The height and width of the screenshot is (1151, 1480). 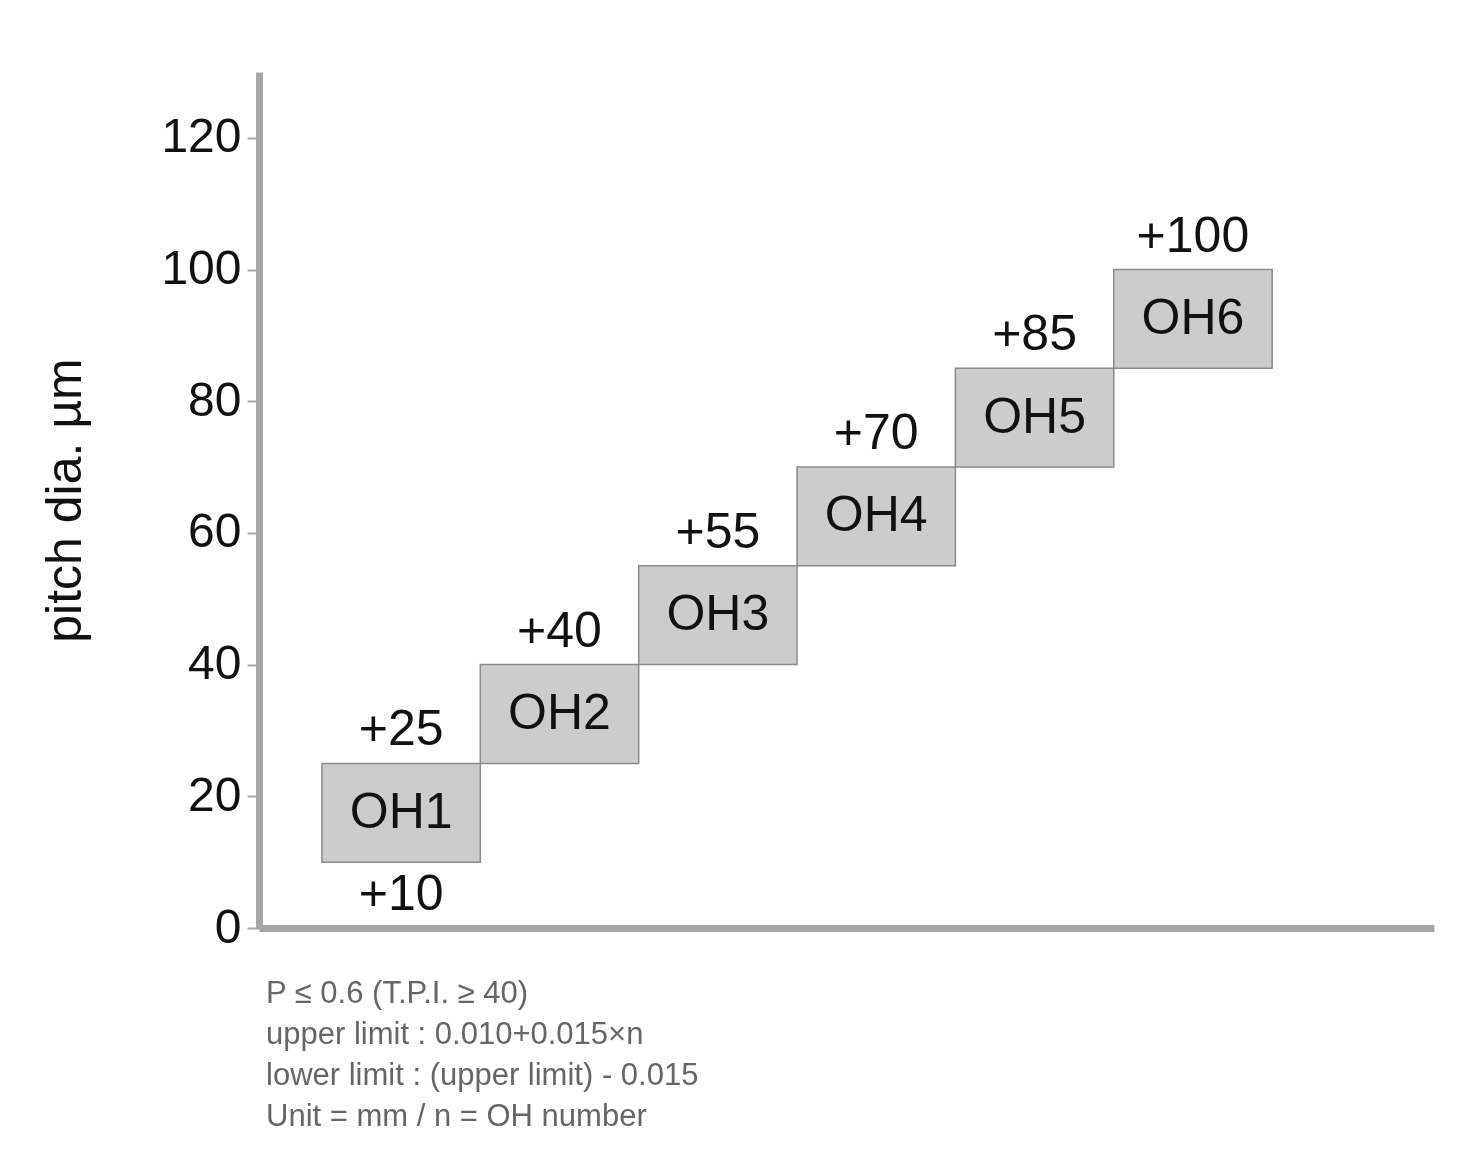 I want to click on x-tick-label: OH5, so click(x=1034, y=415).